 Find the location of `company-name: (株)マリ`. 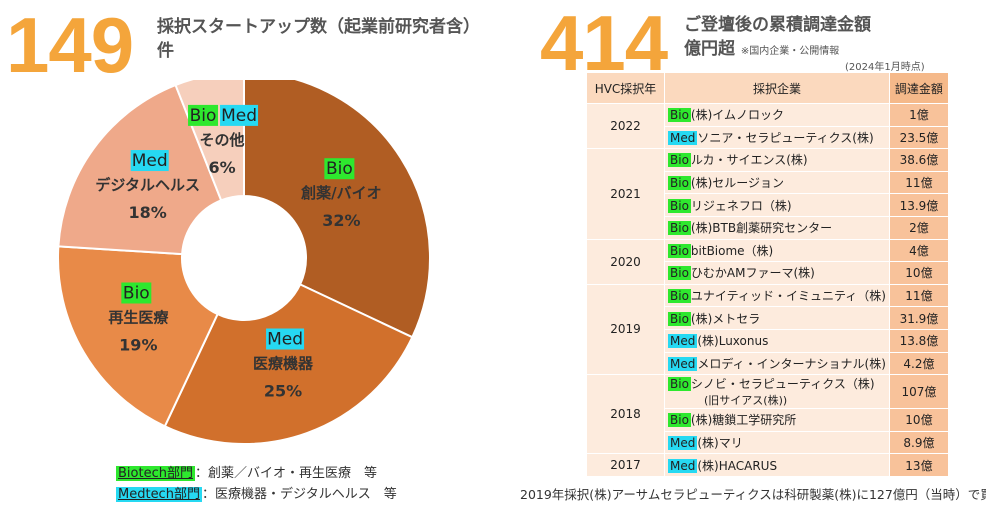

company-name: (株)マリ is located at coordinates (720, 443).